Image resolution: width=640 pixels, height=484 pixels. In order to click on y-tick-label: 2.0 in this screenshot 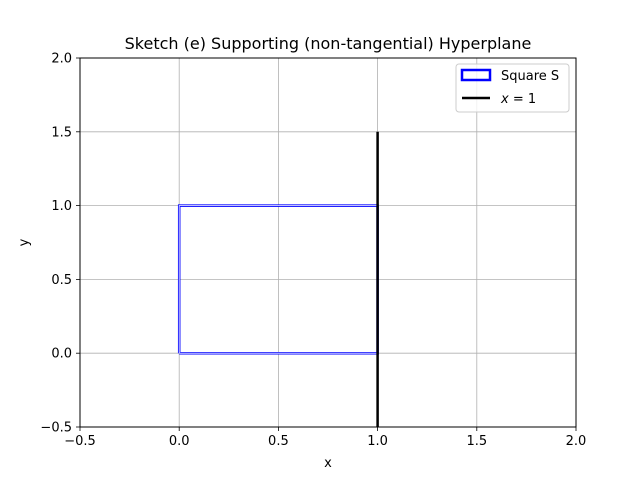, I will do `click(61, 59)`.